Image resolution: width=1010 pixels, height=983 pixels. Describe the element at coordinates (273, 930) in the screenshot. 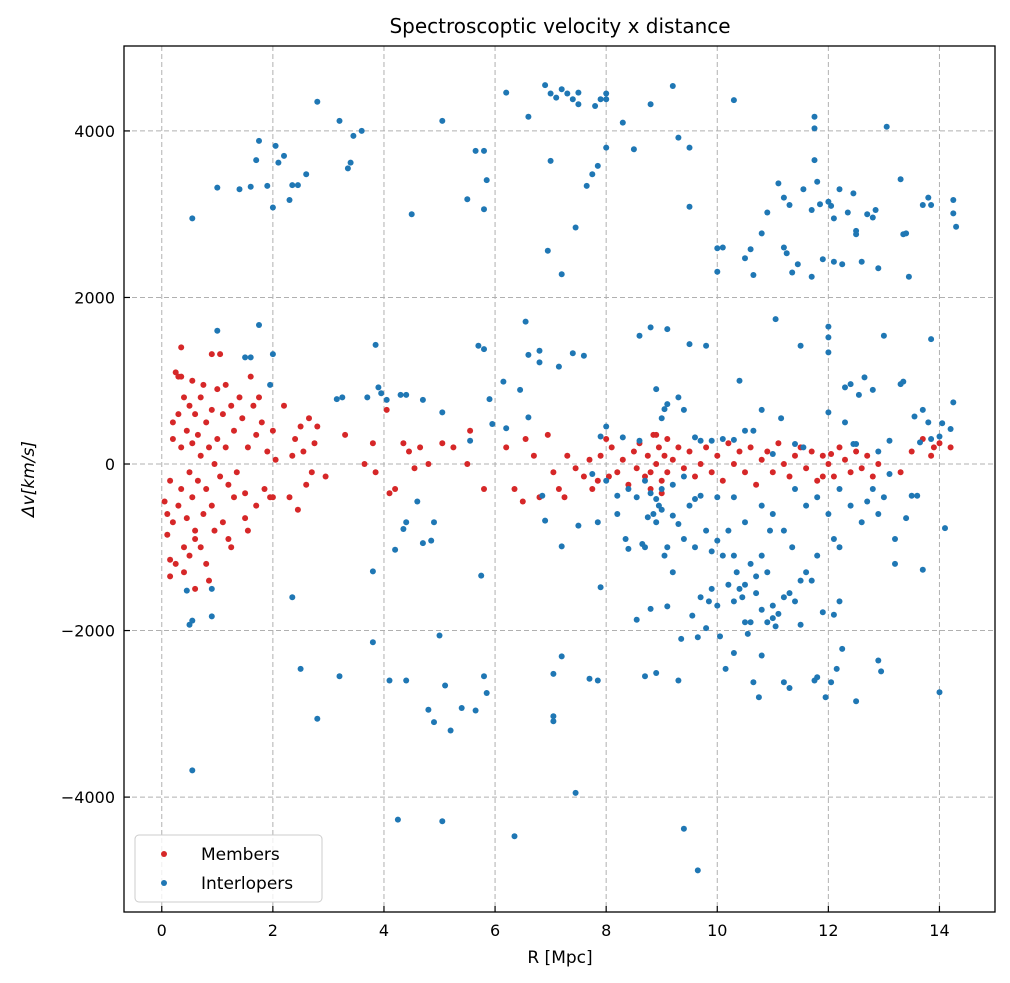

I see `x-tick-label: 2` at that location.